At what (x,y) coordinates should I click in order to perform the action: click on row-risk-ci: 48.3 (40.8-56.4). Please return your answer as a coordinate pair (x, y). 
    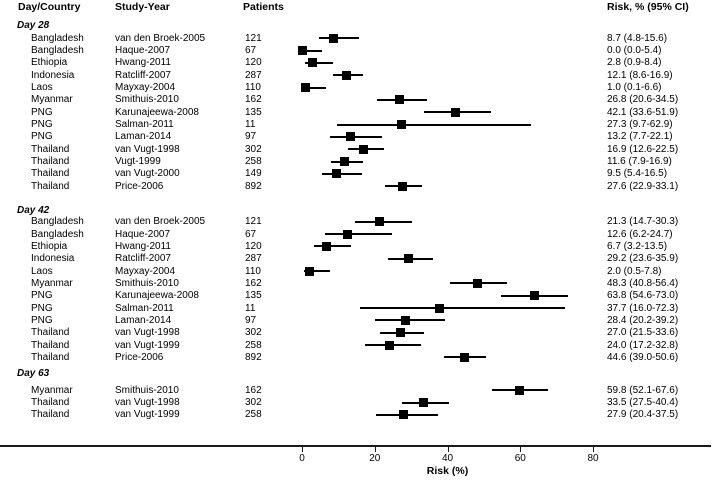
    Looking at the image, I should click on (643, 283).